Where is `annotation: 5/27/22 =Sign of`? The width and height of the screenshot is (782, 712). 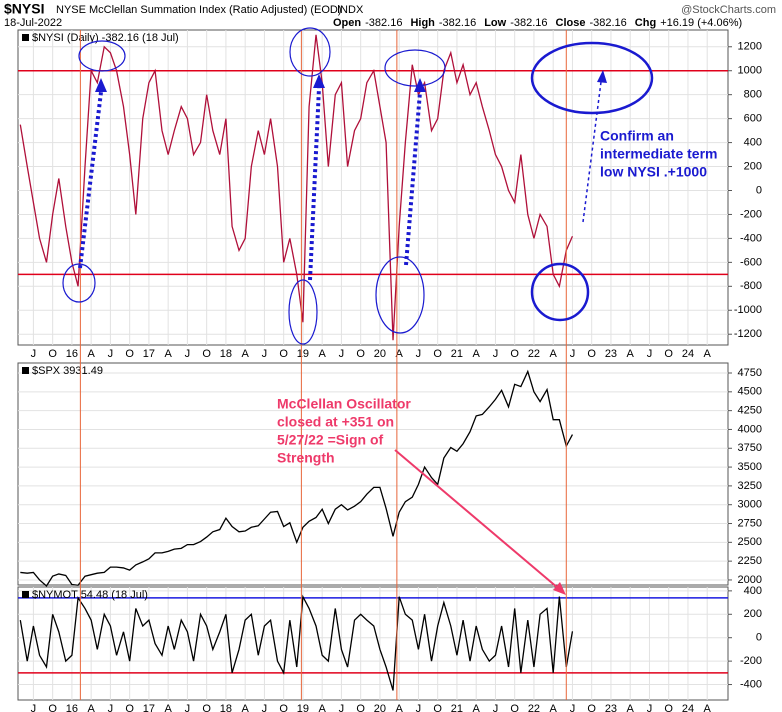 annotation: 5/27/22 =Sign of is located at coordinates (330, 440).